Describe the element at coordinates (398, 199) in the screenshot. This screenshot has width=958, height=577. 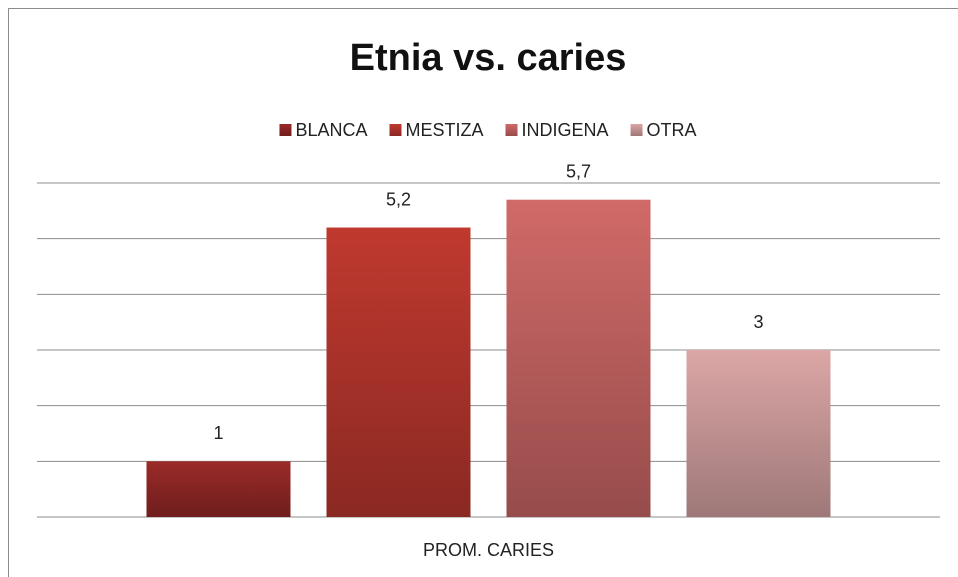
I see `data-label: 5,2` at that location.